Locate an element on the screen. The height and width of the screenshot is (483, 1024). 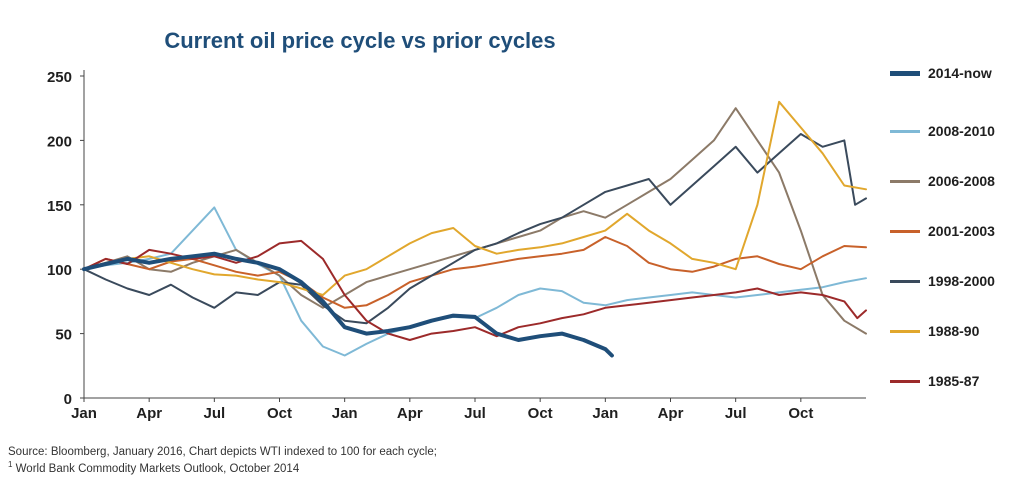
footnote-superscript: 1 is located at coordinates (10, 464).